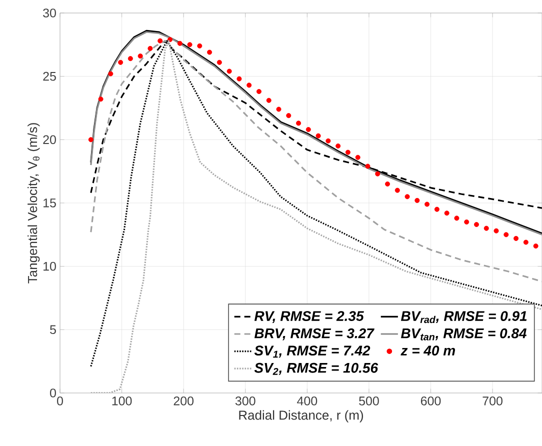 Image resolution: width=542 pixels, height=446 pixels. I want to click on y-axis-title: Tangential Velocity, V$_{θ}$ (m/s), so click(34, 203).